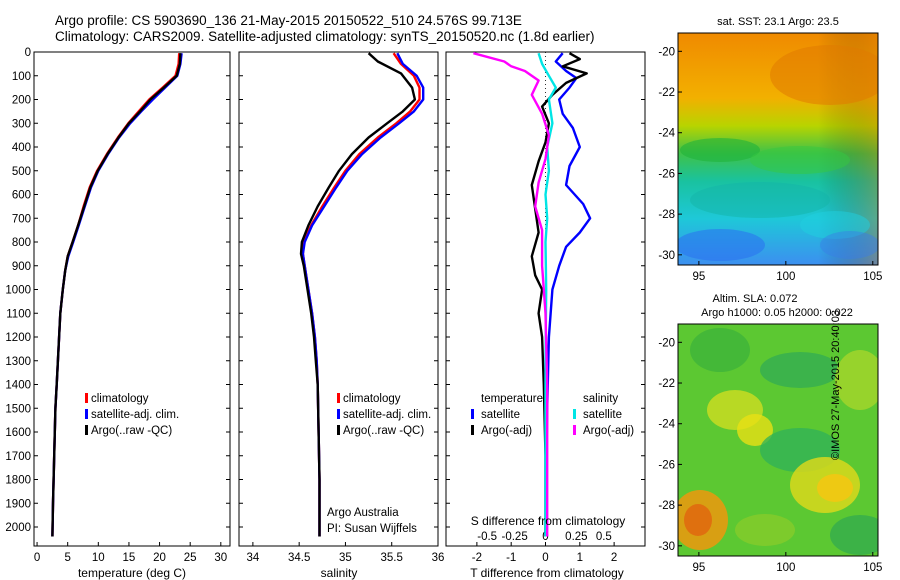  Describe the element at coordinates (132, 573) in the screenshot. I see `temperature-xlabel: temperature (deg C)` at that location.